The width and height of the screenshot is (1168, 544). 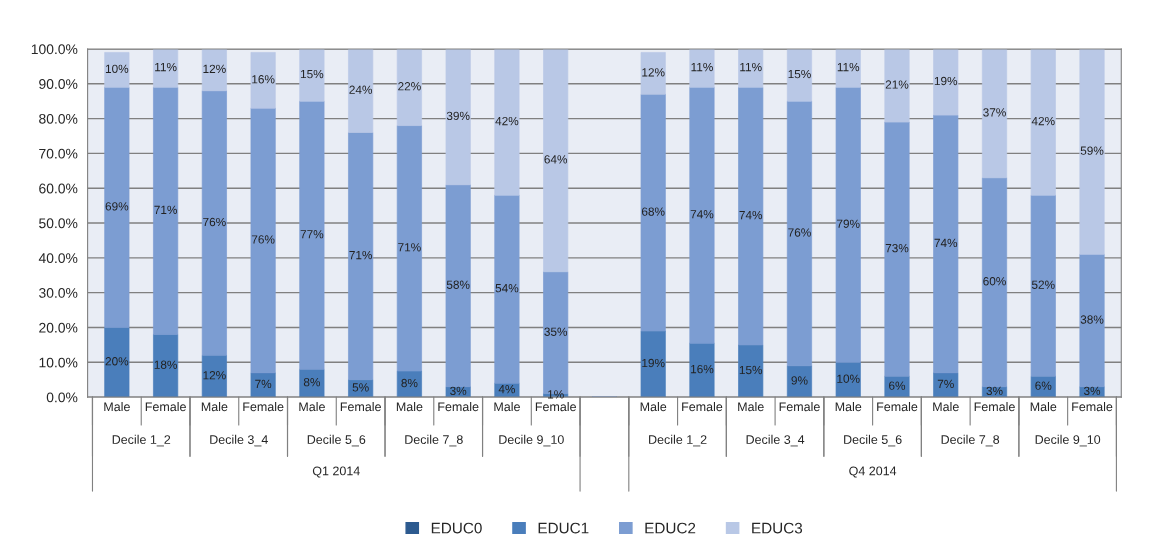 I want to click on text: Decile 1_2, so click(x=141, y=440).